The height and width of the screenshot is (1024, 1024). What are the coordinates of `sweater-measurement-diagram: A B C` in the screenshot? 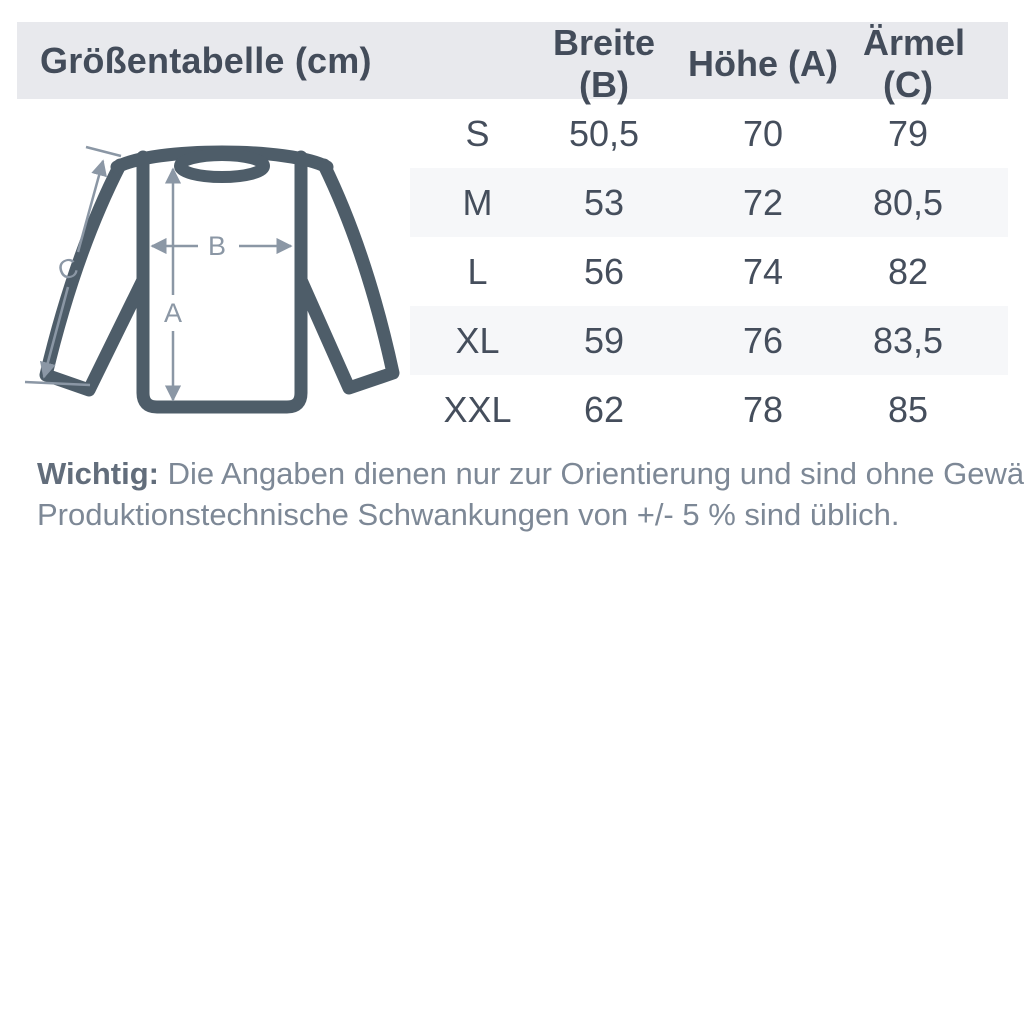 It's located at (212, 279).